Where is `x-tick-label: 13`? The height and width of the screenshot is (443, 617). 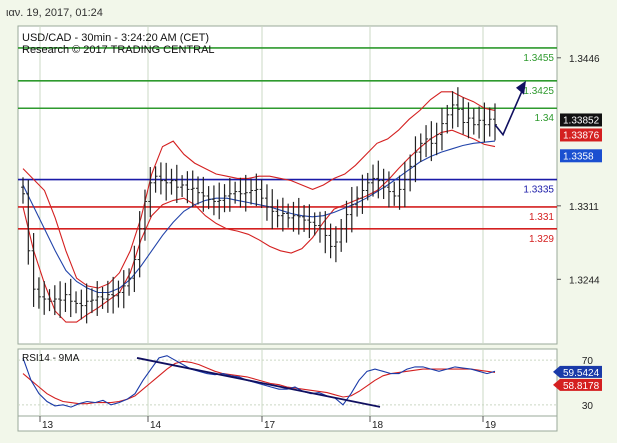 x-tick-label: 13 is located at coordinates (48, 425).